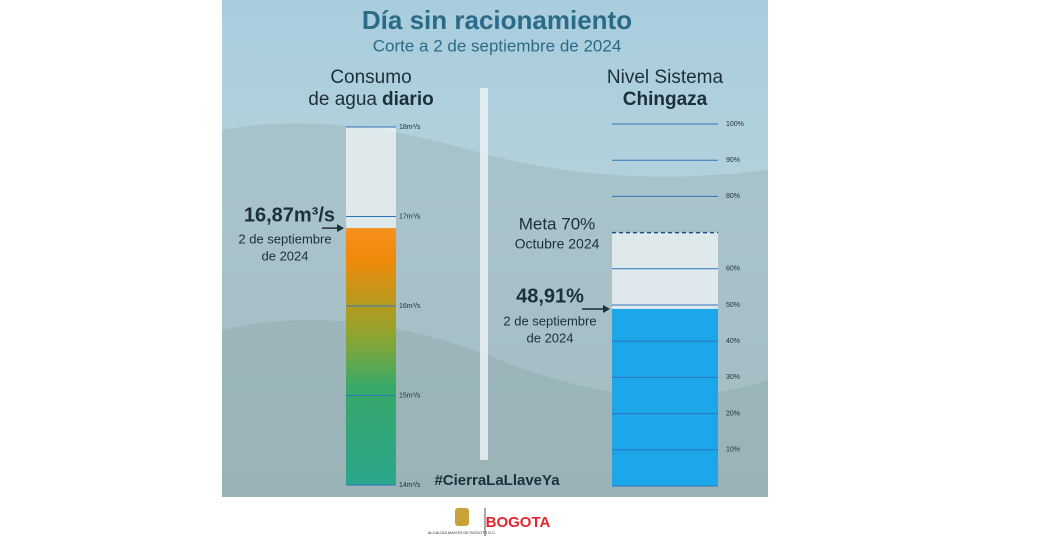 This screenshot has width=1050, height=551. What do you see at coordinates (665, 77) in the screenshot?
I see `chart-title: Nivel Sistema` at bounding box center [665, 77].